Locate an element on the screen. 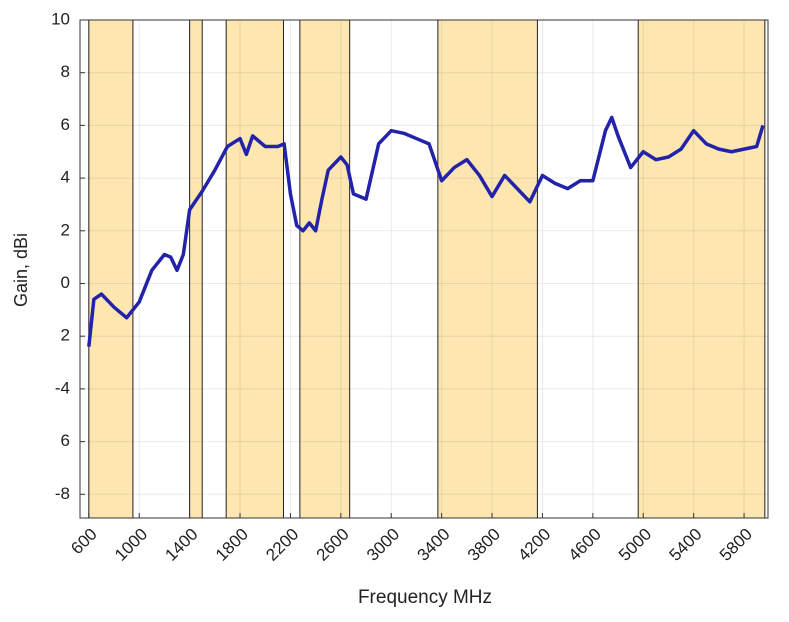  x-tick-label: 4200 is located at coordinates (534, 545).